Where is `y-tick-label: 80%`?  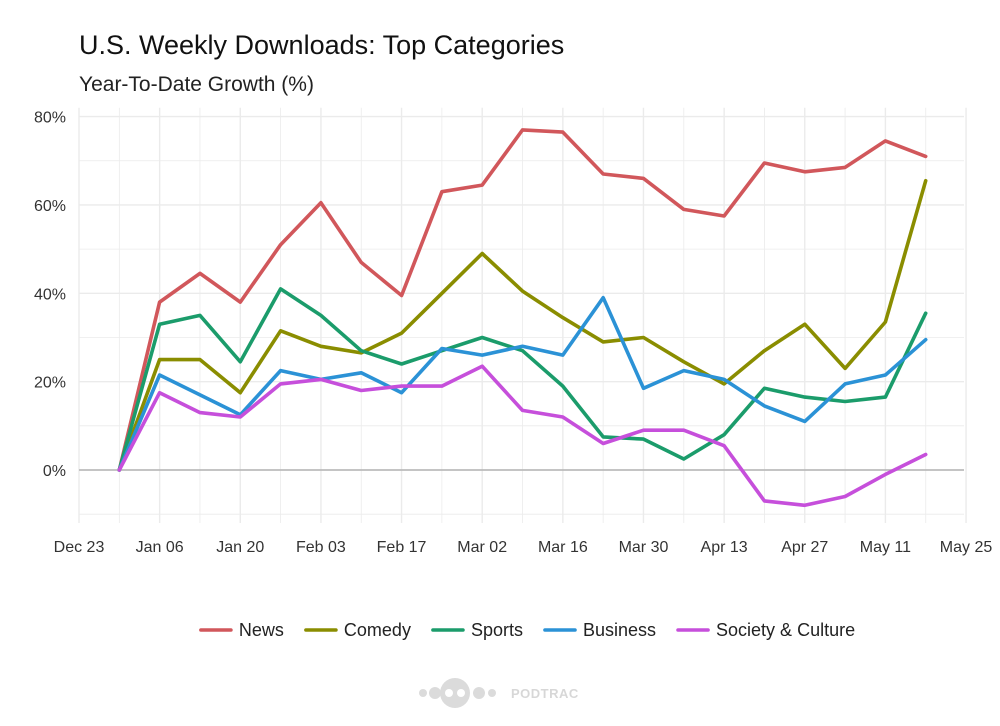
y-tick-label: 80% is located at coordinates (50, 118).